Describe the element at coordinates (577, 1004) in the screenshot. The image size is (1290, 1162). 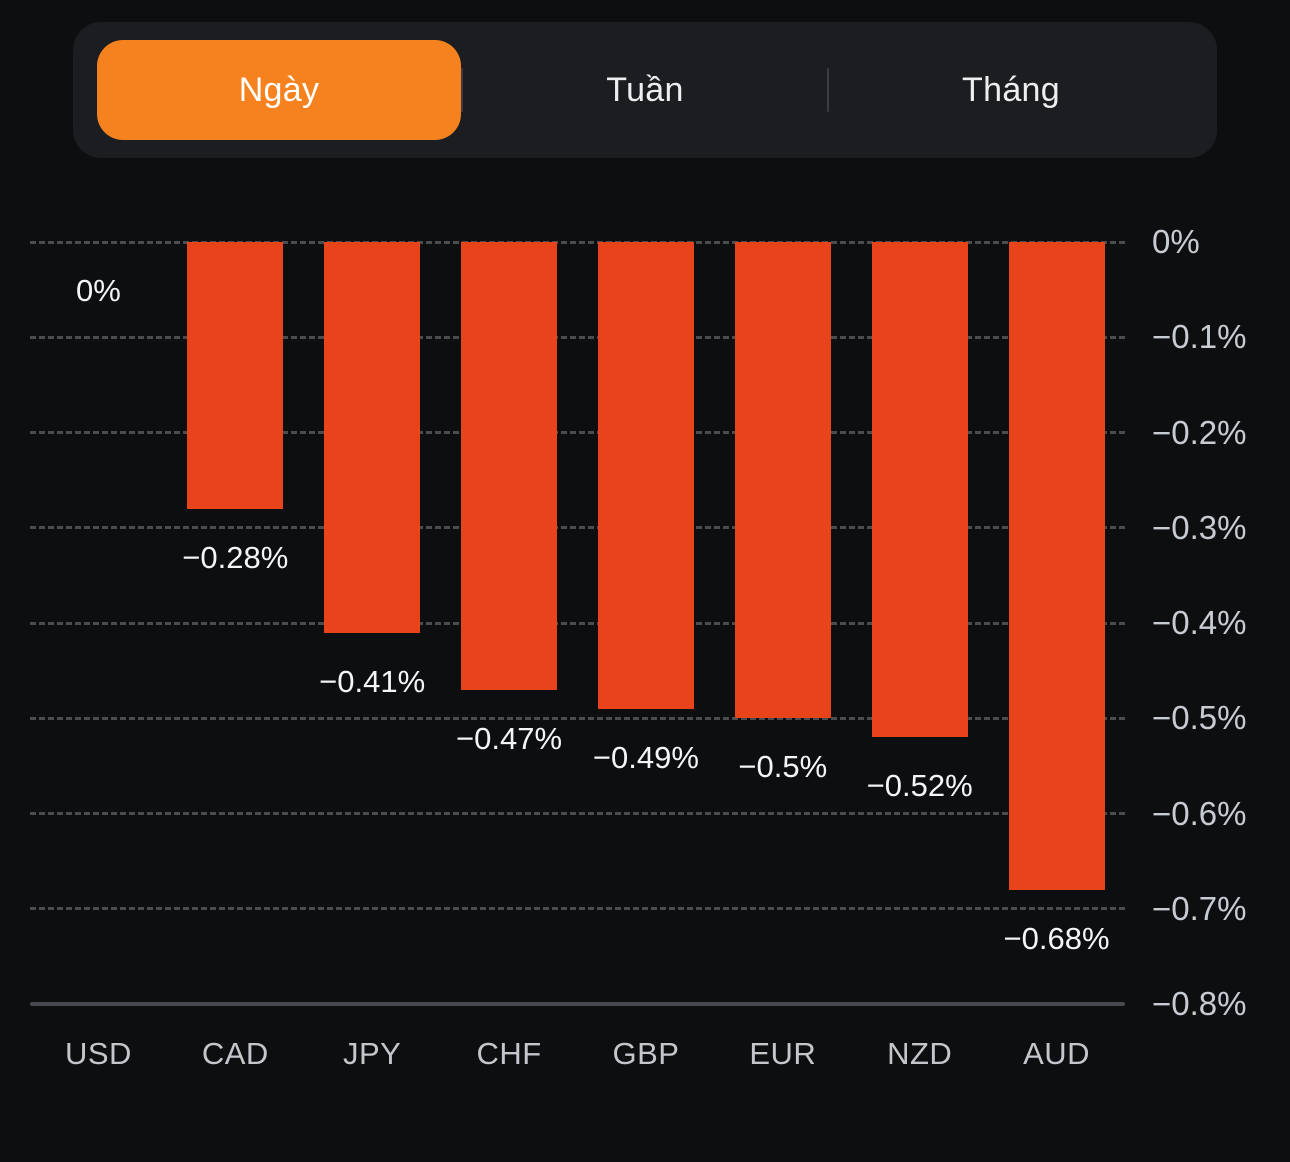
I see `x-axis-line` at that location.